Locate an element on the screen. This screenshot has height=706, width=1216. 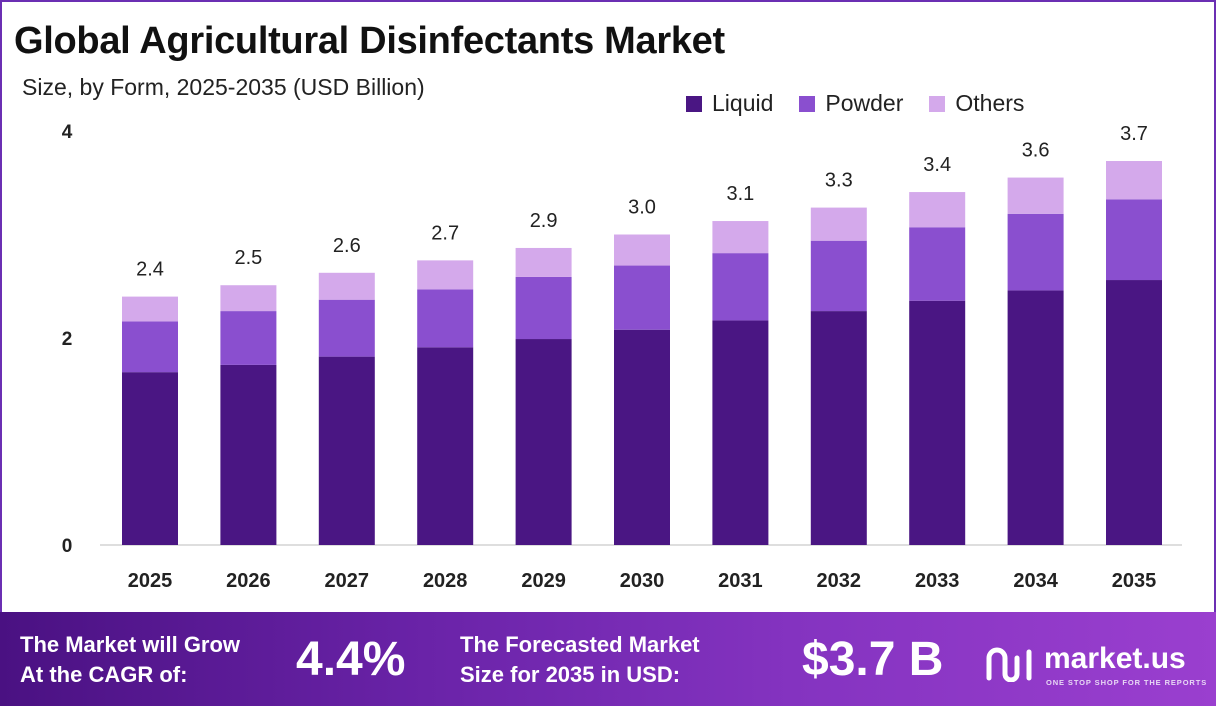
legend-label-powder: Powder is located at coordinates (864, 103).